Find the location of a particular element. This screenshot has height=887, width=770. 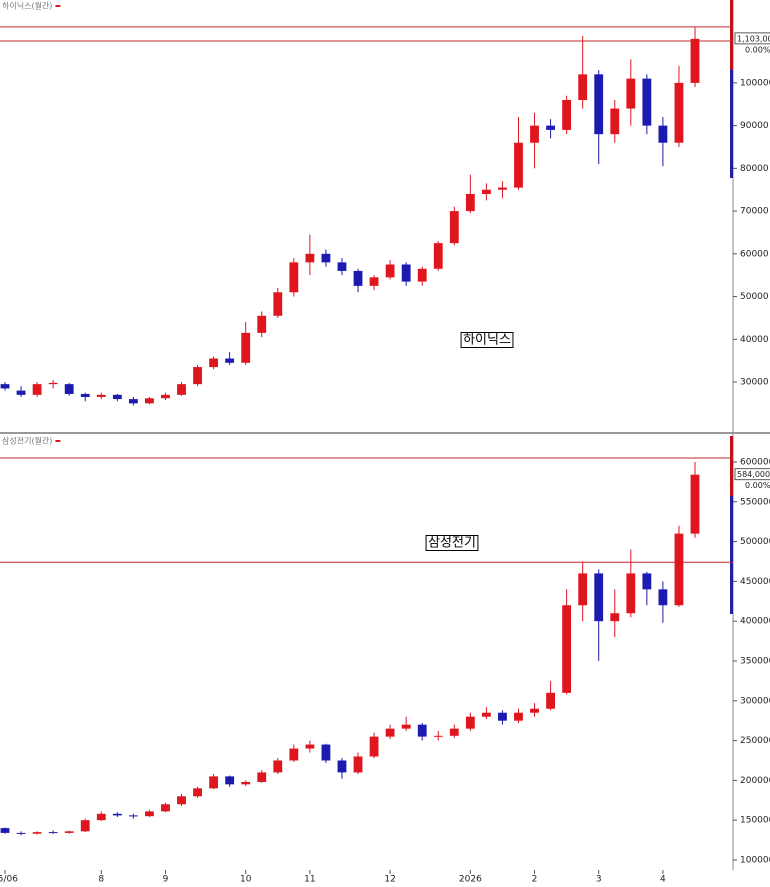

x-tick-label: 4 is located at coordinates (663, 880).